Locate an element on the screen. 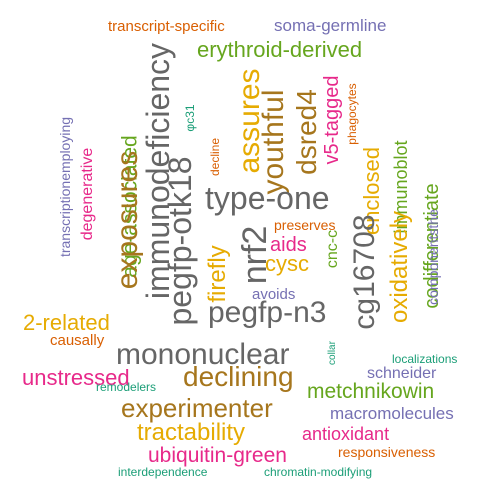  word-experimenter: experimenter is located at coordinates (197, 408).